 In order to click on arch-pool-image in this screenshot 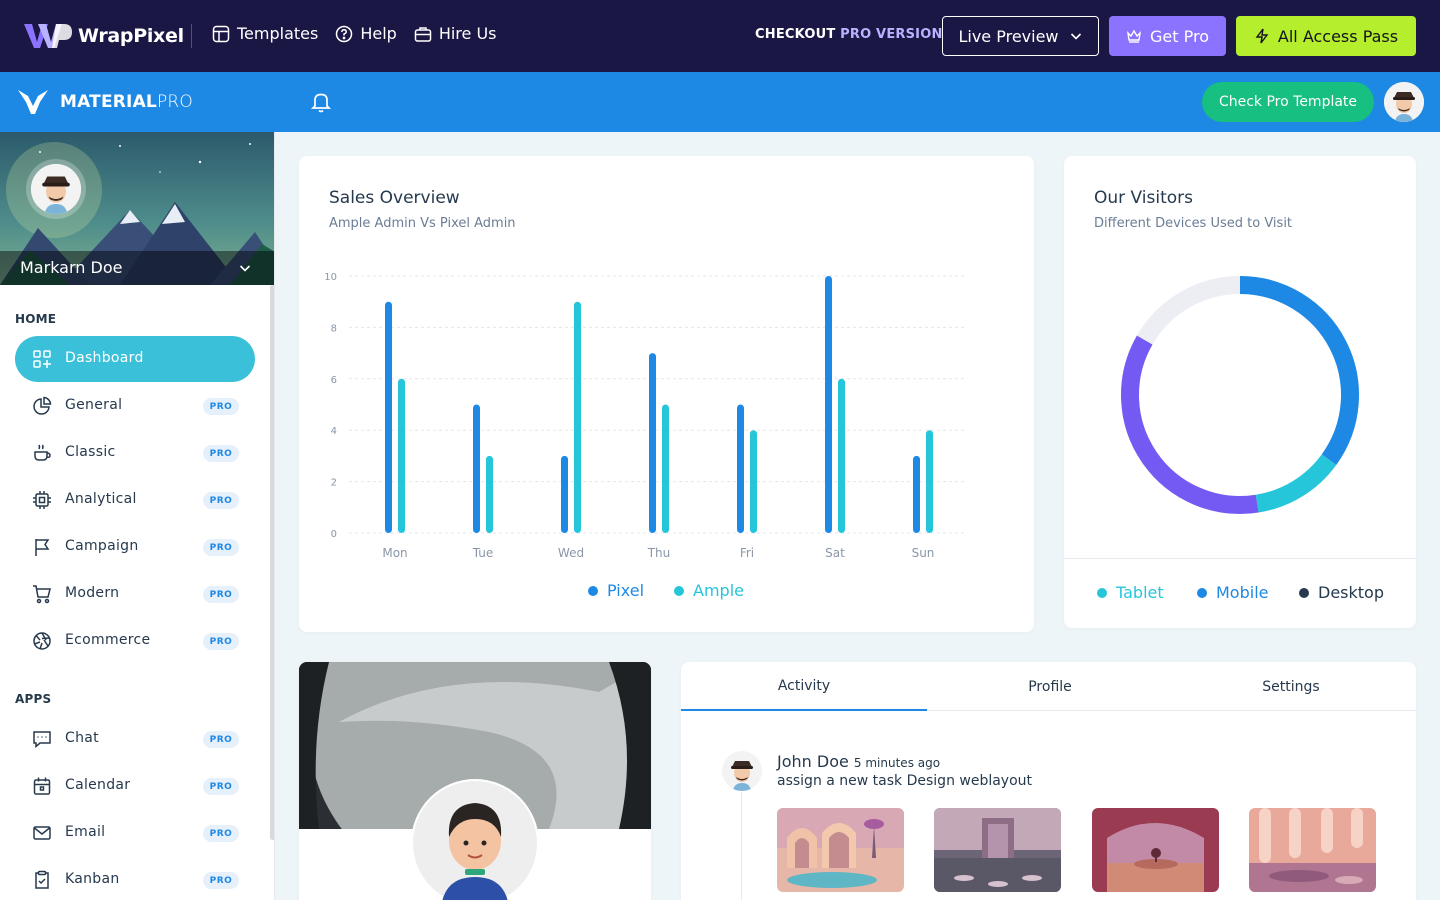, I will do `click(840, 850)`.